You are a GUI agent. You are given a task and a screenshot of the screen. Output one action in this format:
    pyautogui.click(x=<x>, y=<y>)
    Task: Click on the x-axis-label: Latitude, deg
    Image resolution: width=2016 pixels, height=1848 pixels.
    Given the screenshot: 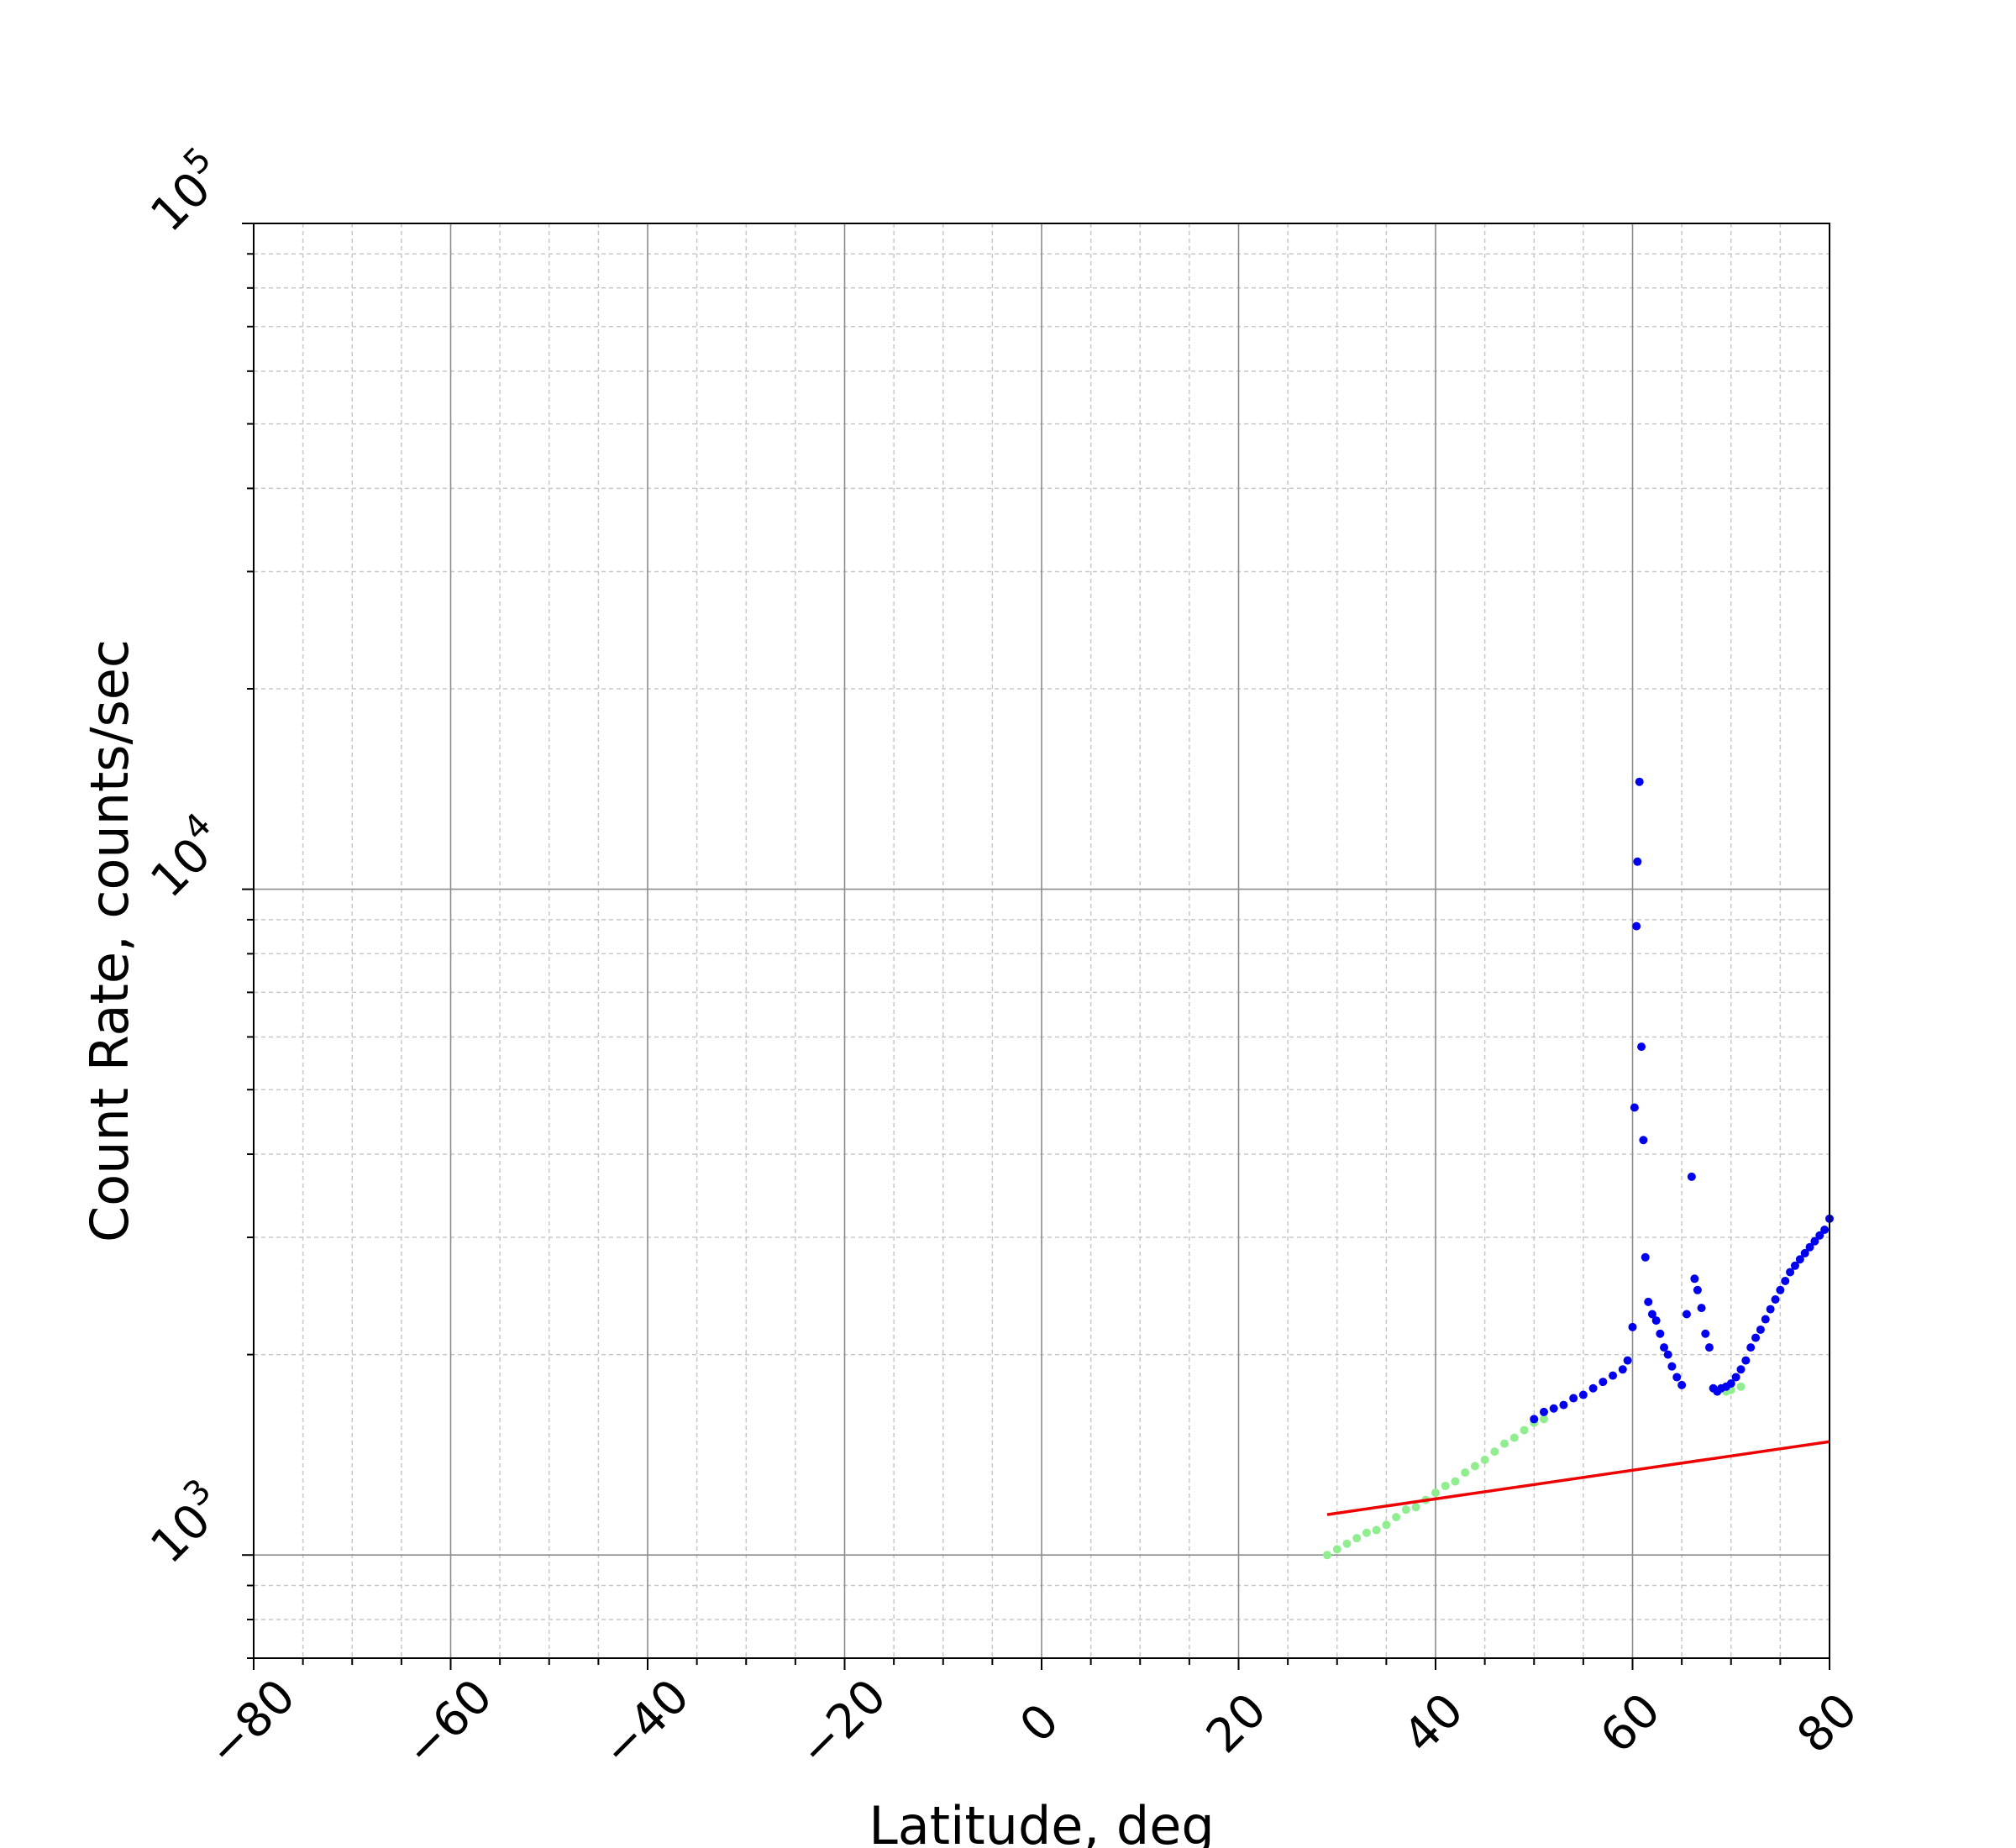 What is the action you would take?
    pyautogui.click(x=1041, y=1821)
    